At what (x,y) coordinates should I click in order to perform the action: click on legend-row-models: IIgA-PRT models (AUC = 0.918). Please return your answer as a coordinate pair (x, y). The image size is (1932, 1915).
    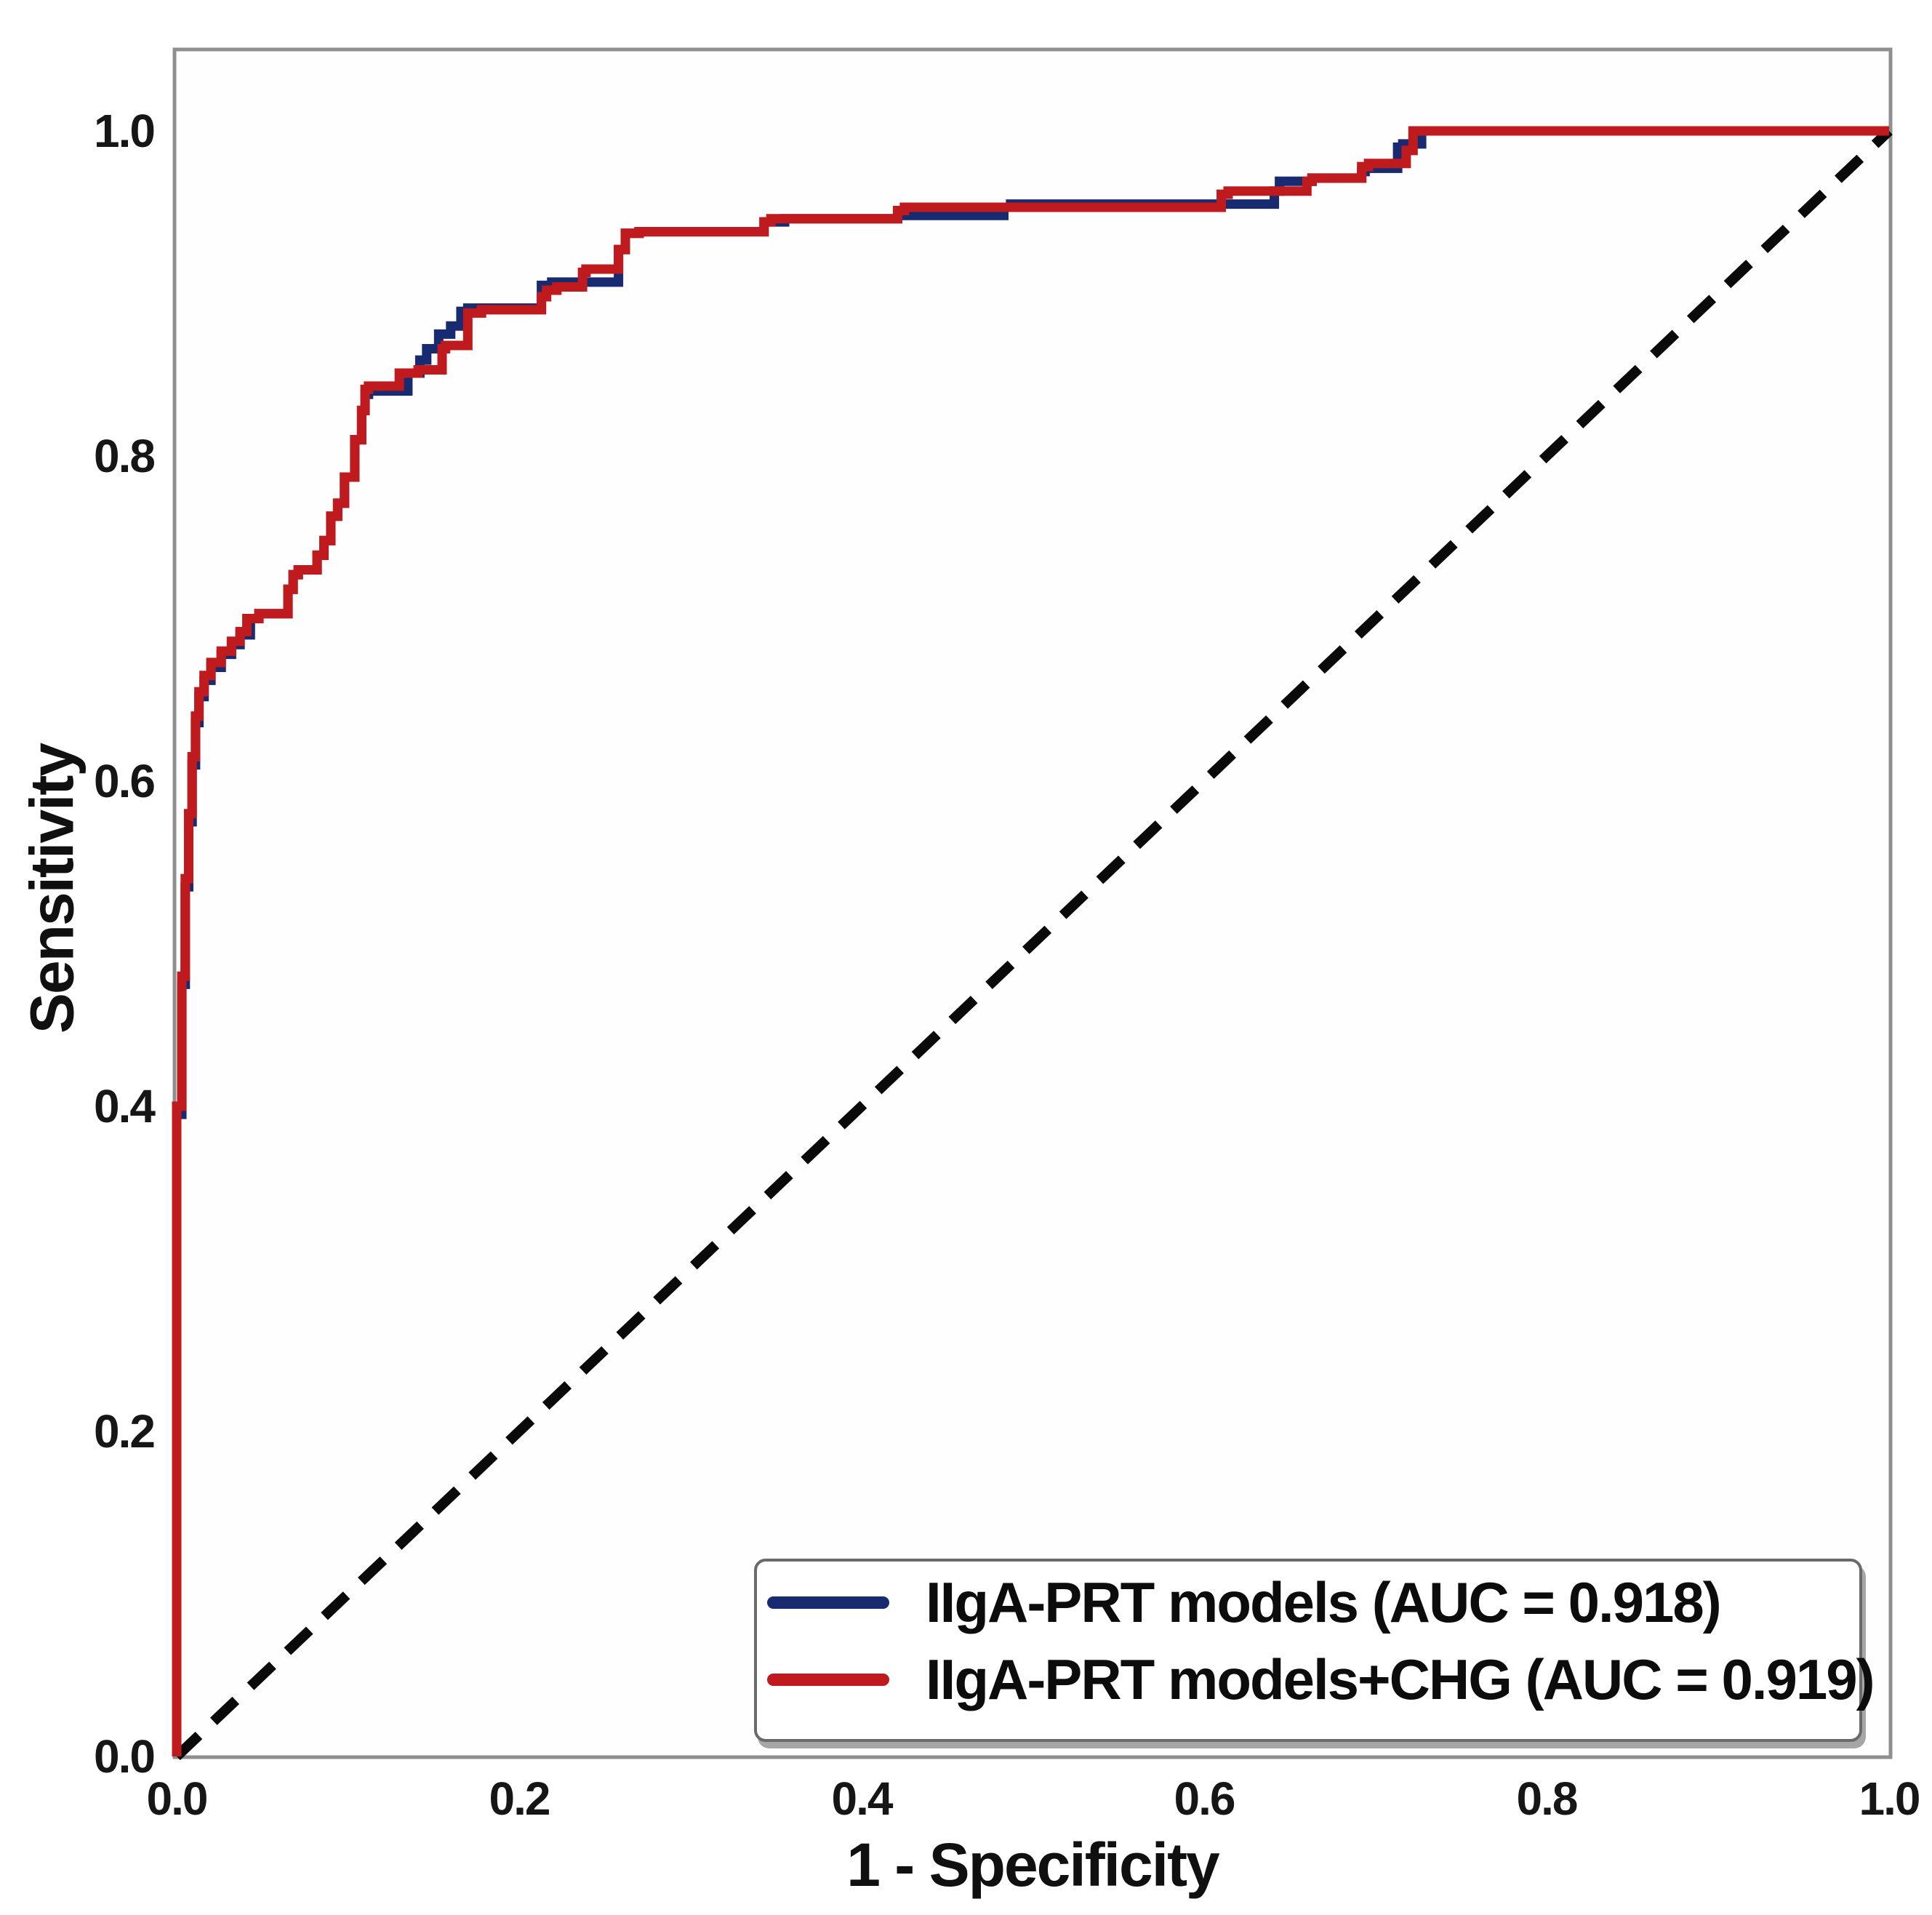
    Looking at the image, I should click on (1309, 1602).